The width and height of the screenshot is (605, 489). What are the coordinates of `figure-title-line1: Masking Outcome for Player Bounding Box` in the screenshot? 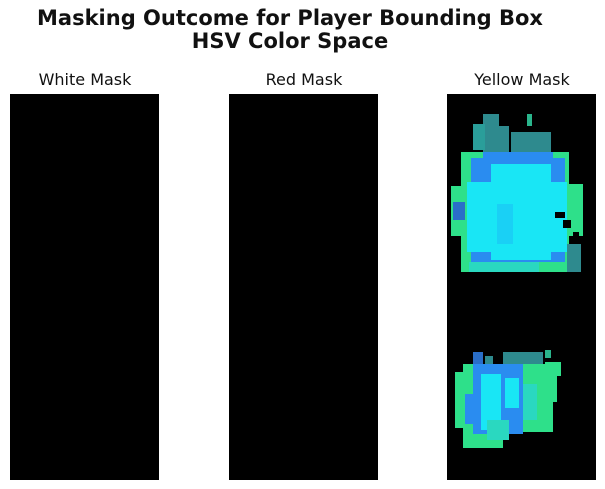 It's located at (290, 18).